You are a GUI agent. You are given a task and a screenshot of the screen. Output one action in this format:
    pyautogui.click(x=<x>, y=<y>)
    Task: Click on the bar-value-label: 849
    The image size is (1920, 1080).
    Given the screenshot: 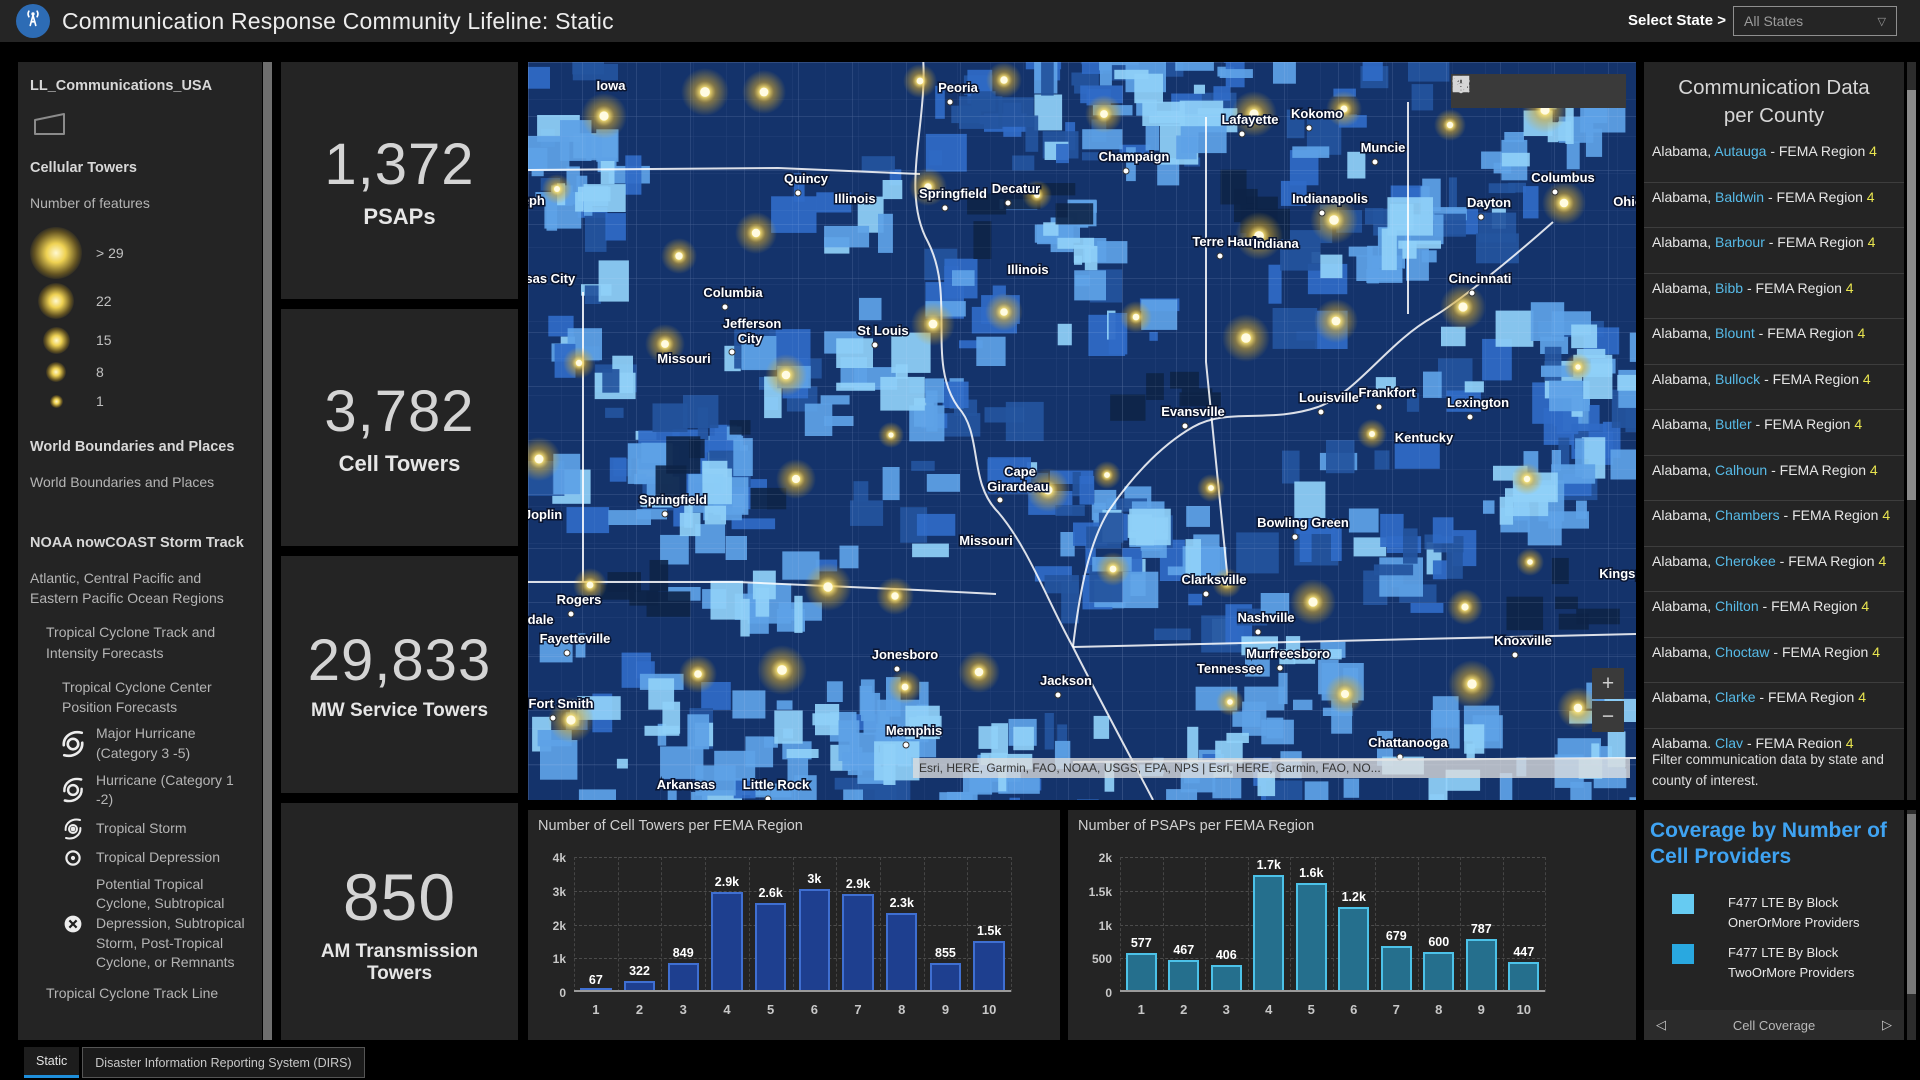 What is the action you would take?
    pyautogui.click(x=683, y=953)
    